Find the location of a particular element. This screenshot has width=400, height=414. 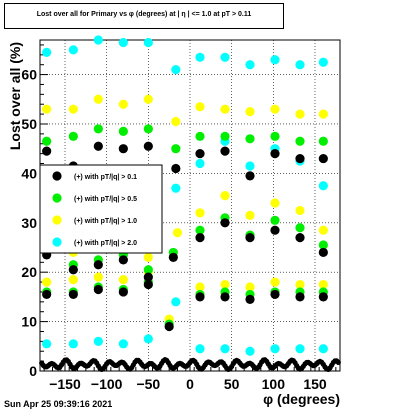

legend-label: (+) with pT/|q| > 2.0 is located at coordinates (105, 243).